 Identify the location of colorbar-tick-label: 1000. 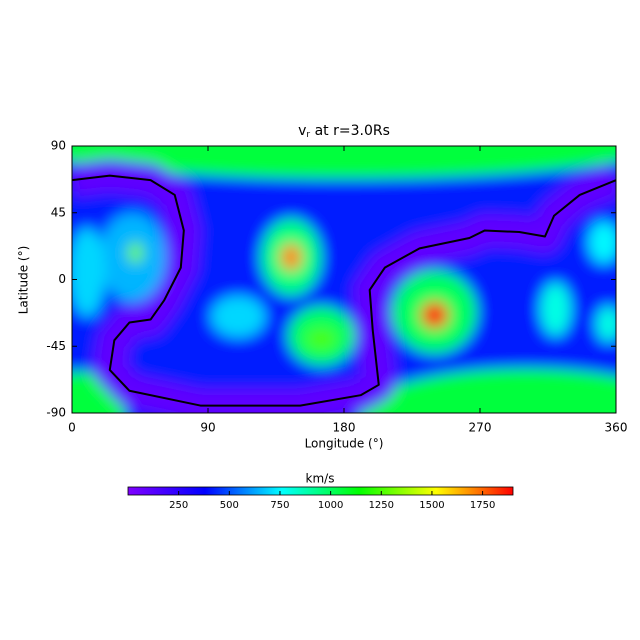
(330, 505).